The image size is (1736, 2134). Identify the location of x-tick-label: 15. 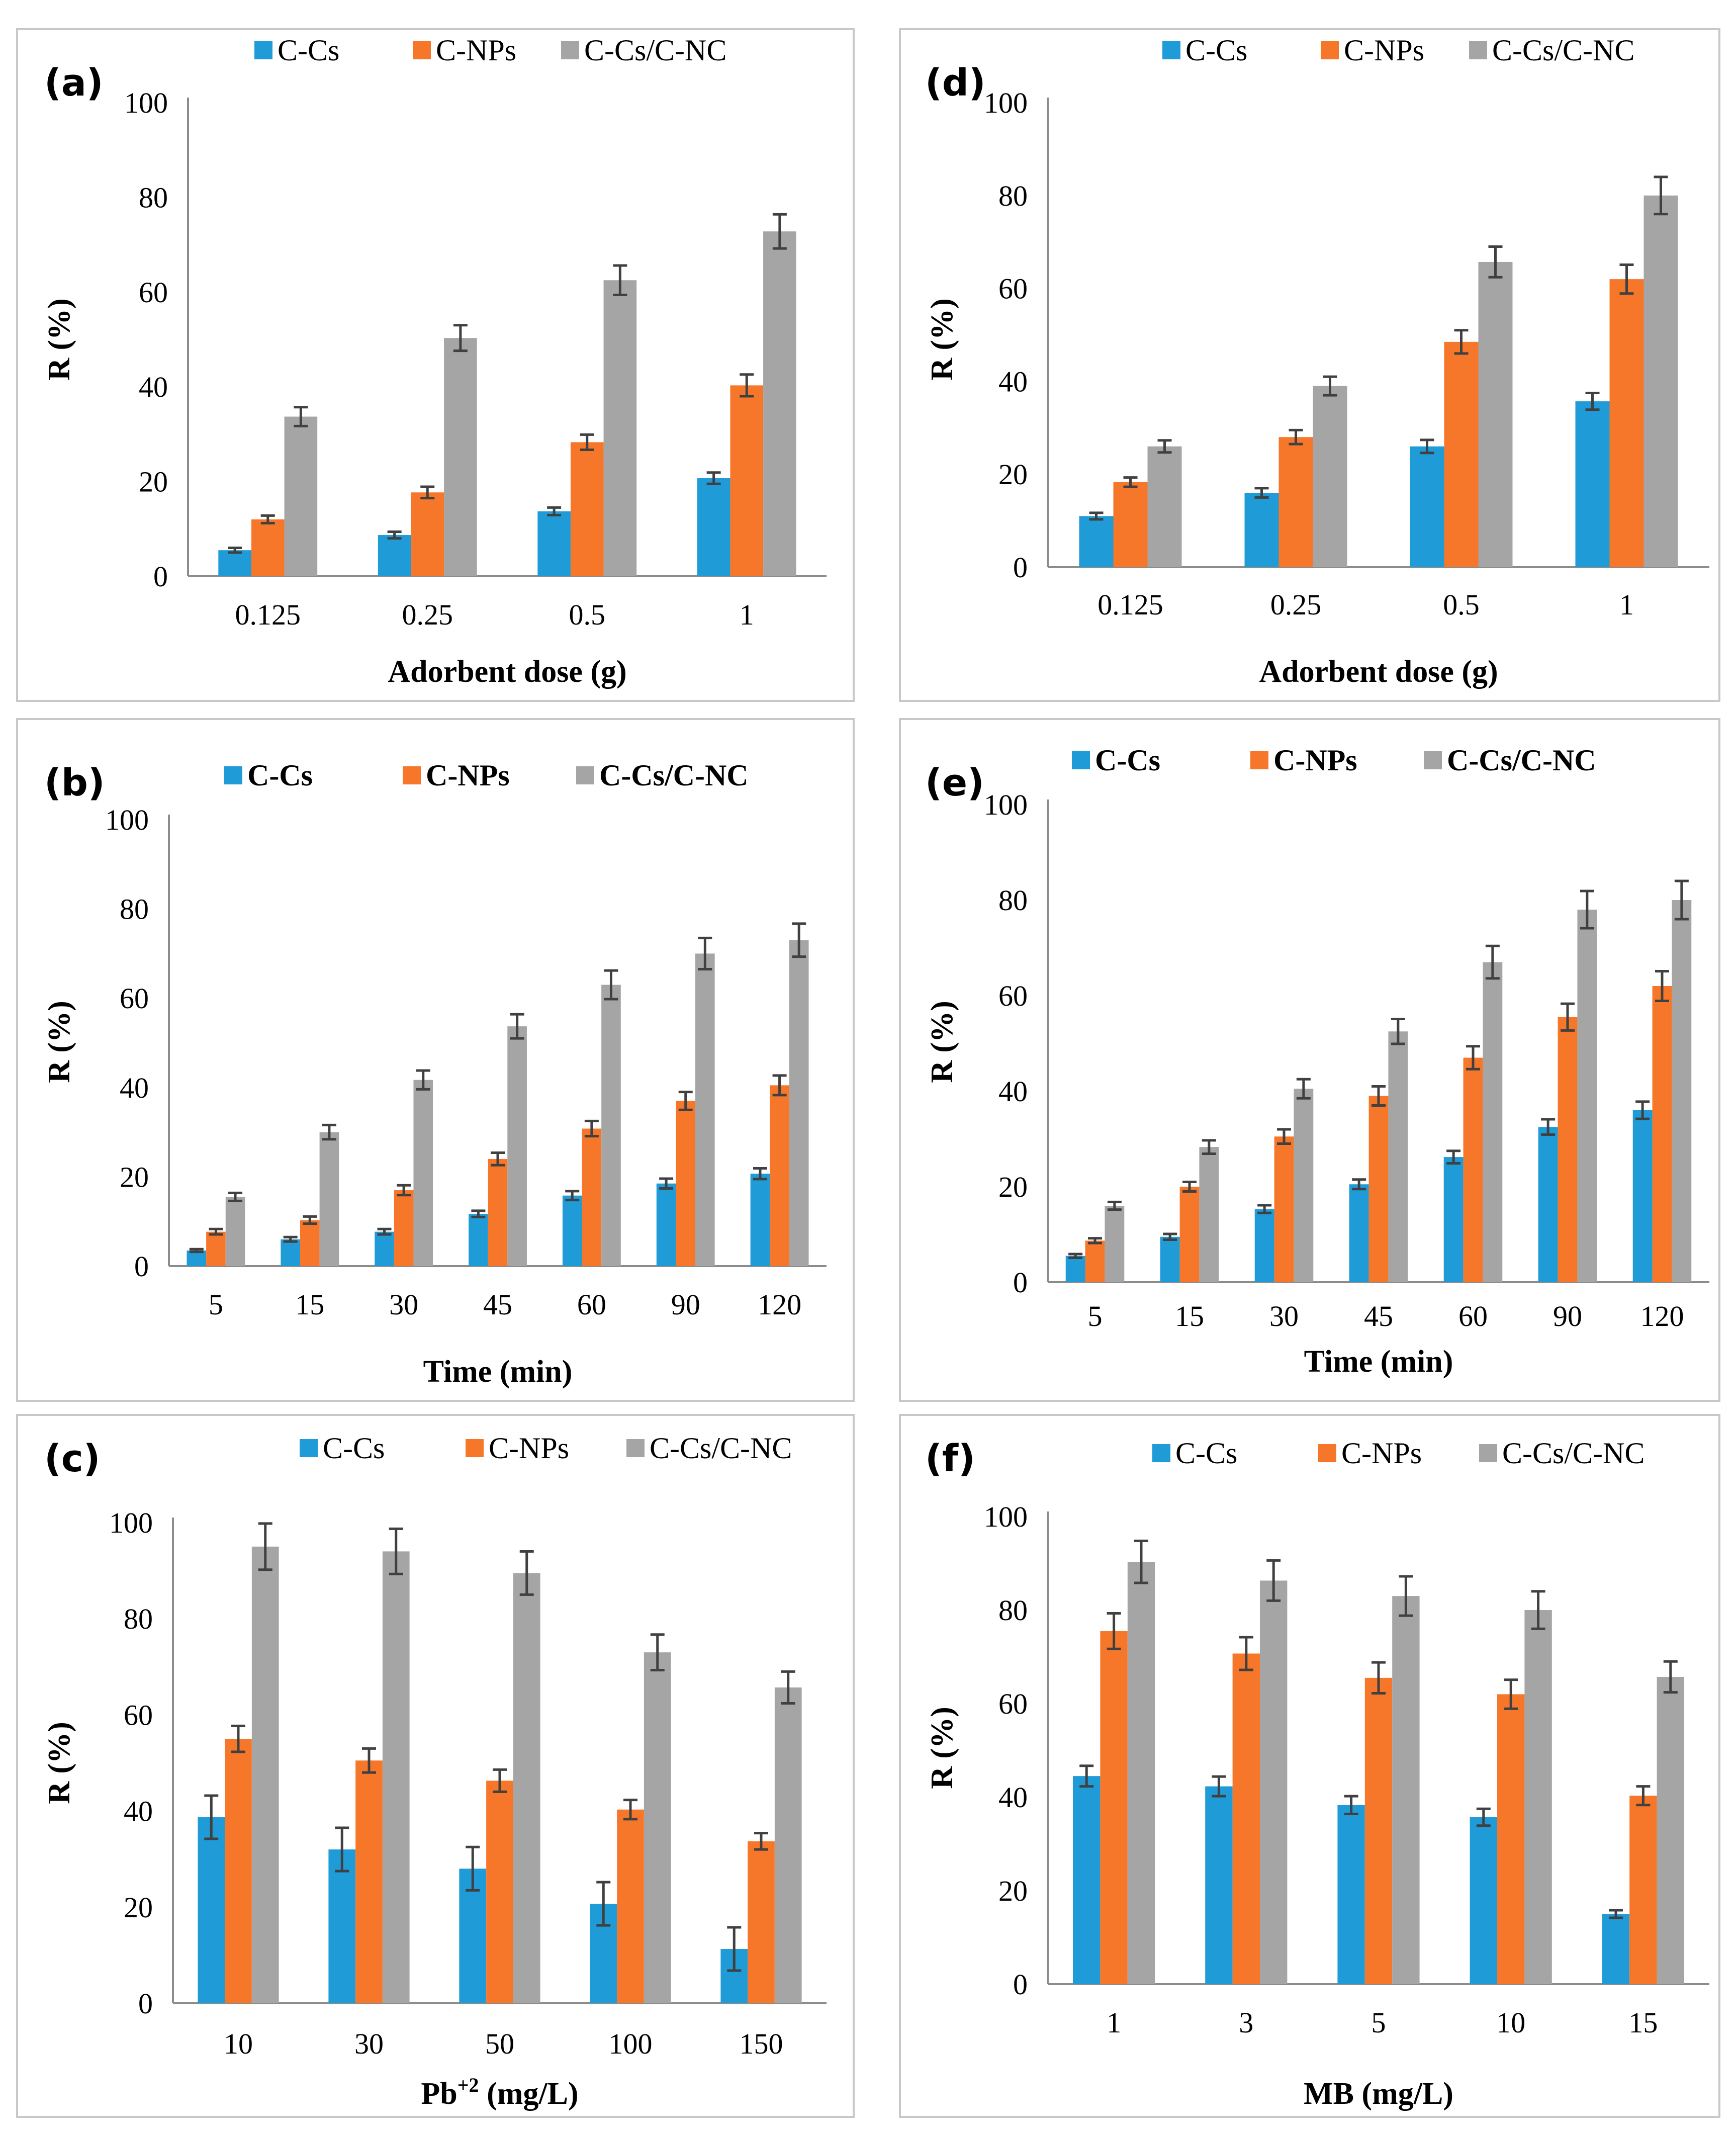
(310, 1304).